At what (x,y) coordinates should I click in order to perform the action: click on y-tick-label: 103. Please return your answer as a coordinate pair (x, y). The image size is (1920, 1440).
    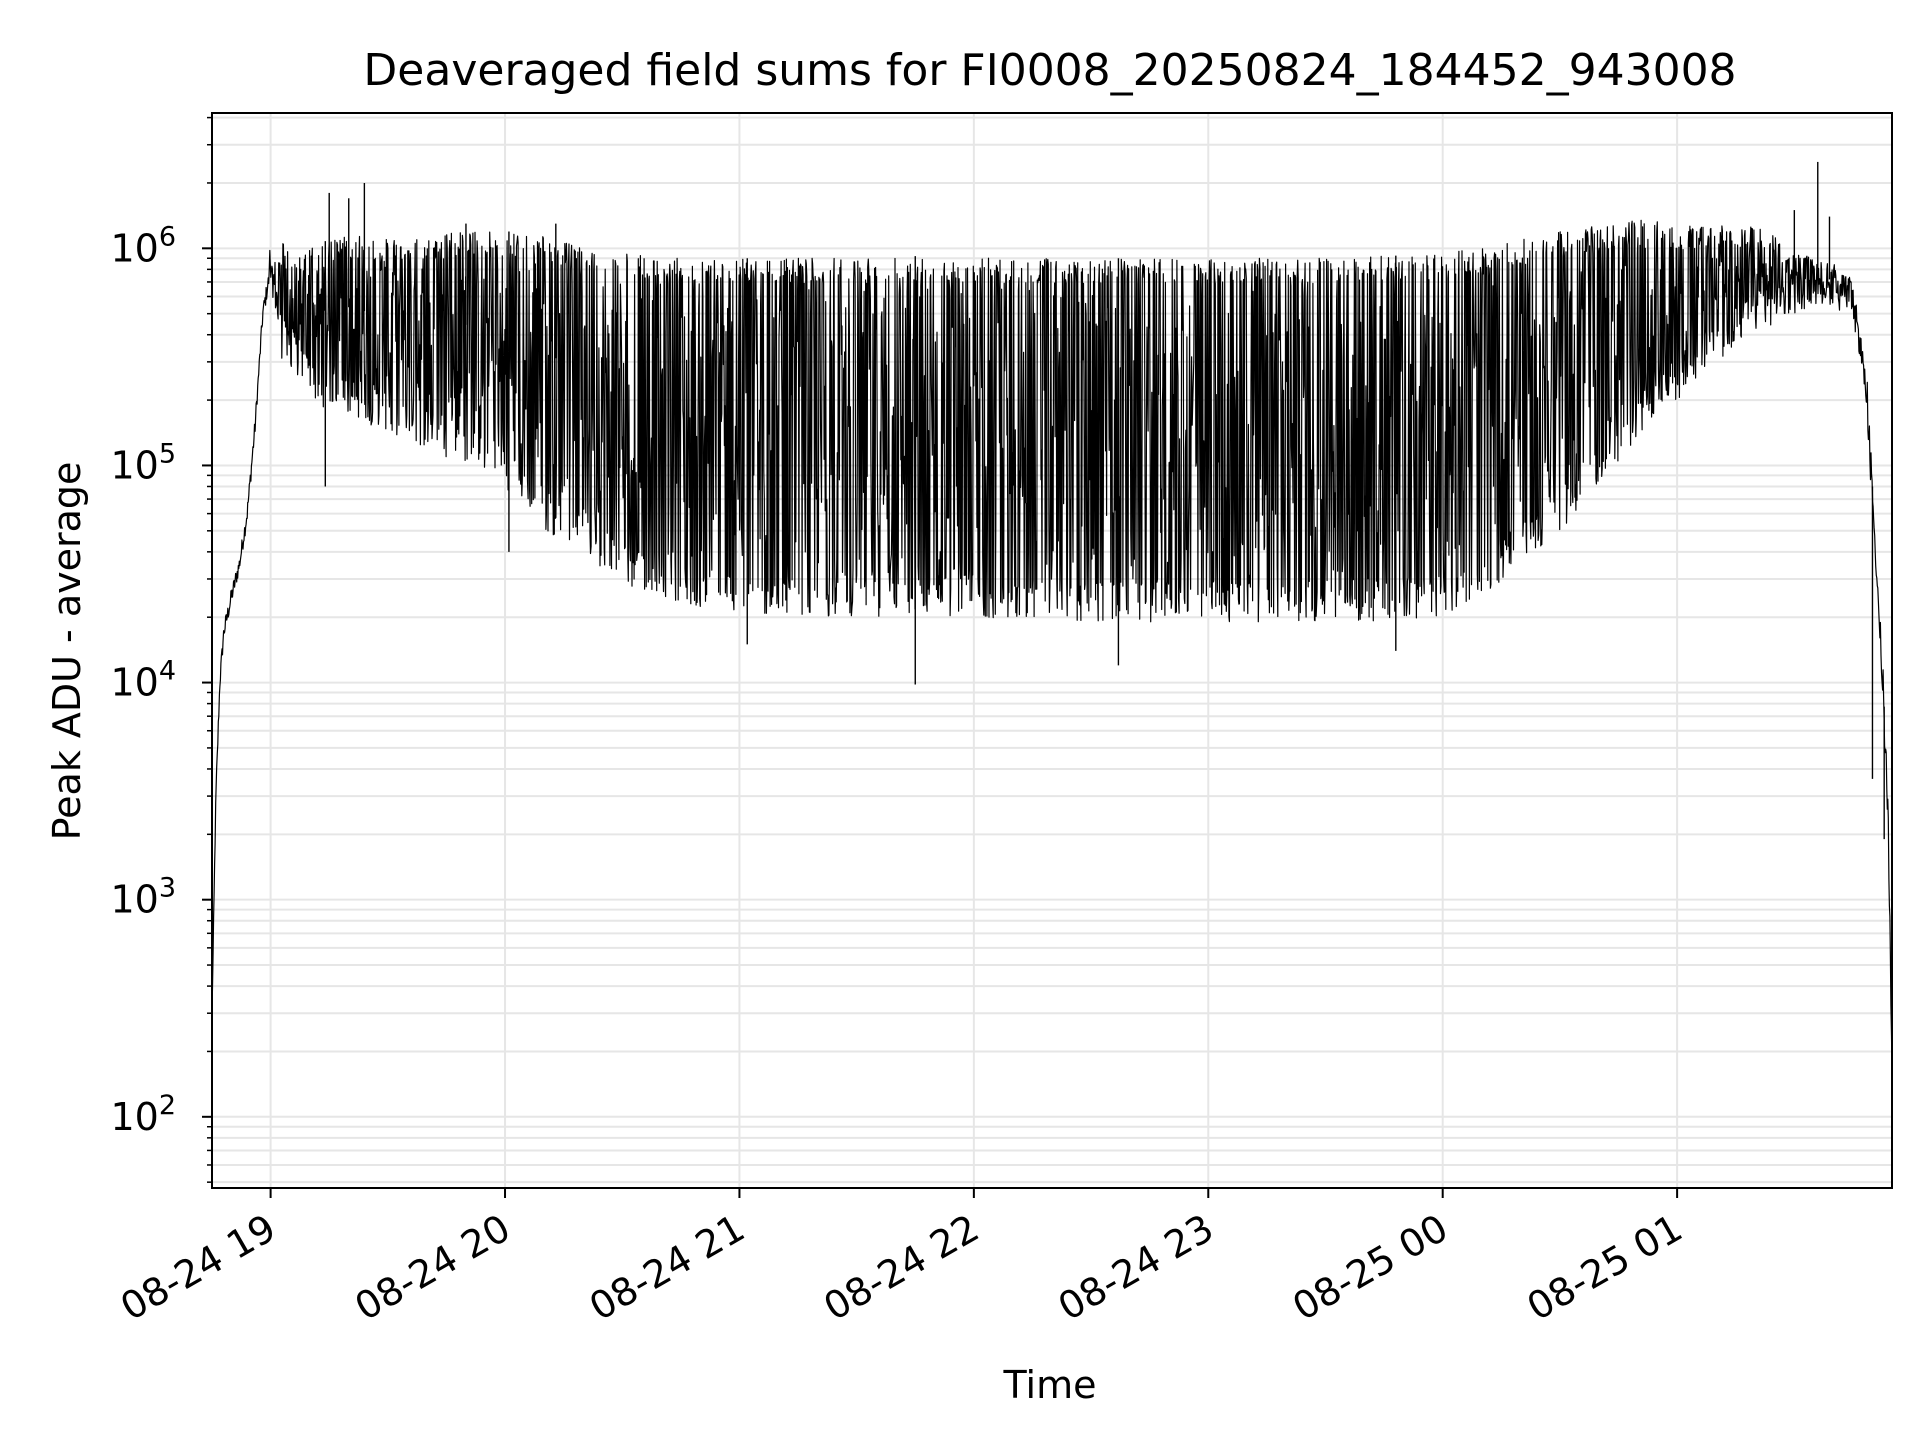
    Looking at the image, I should click on (143, 897).